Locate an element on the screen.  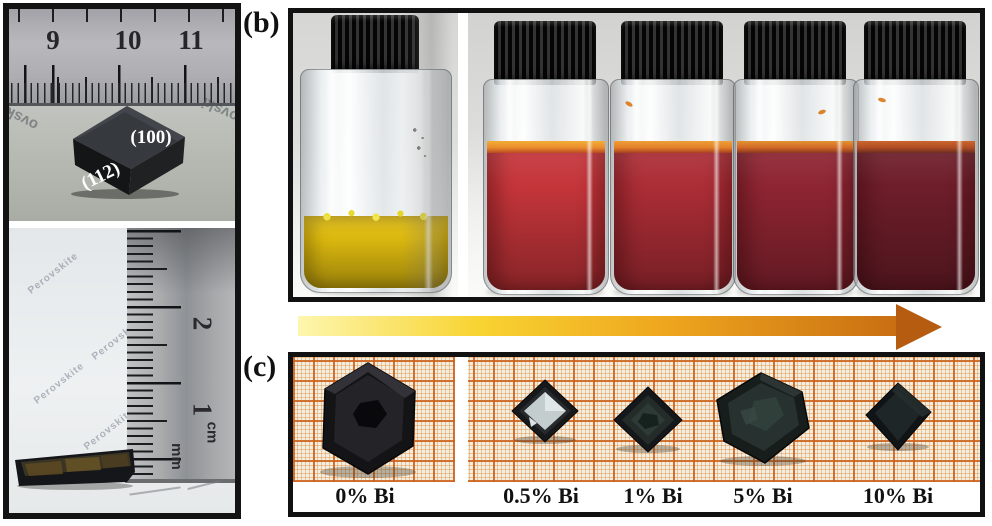
crystal-top-view-photo: 9 10 11 ovski ovski (100) (112) is located at coordinates (122, 115).